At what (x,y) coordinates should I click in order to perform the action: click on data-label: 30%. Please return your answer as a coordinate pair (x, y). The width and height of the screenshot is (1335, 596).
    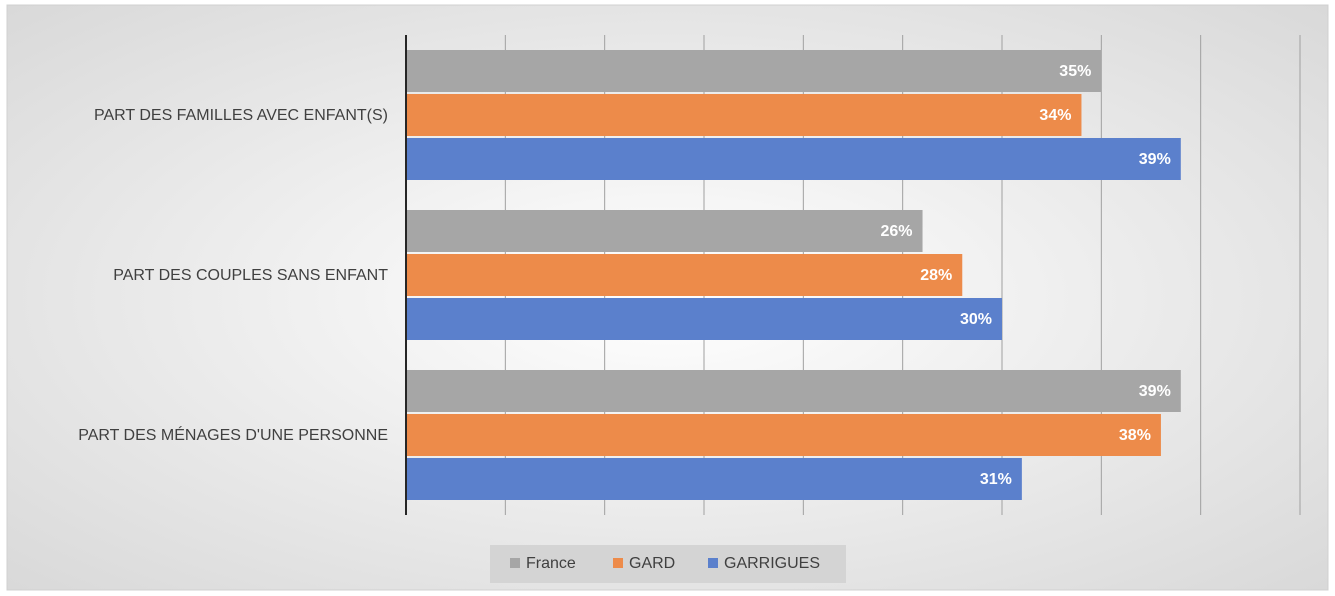
    Looking at the image, I should click on (976, 319).